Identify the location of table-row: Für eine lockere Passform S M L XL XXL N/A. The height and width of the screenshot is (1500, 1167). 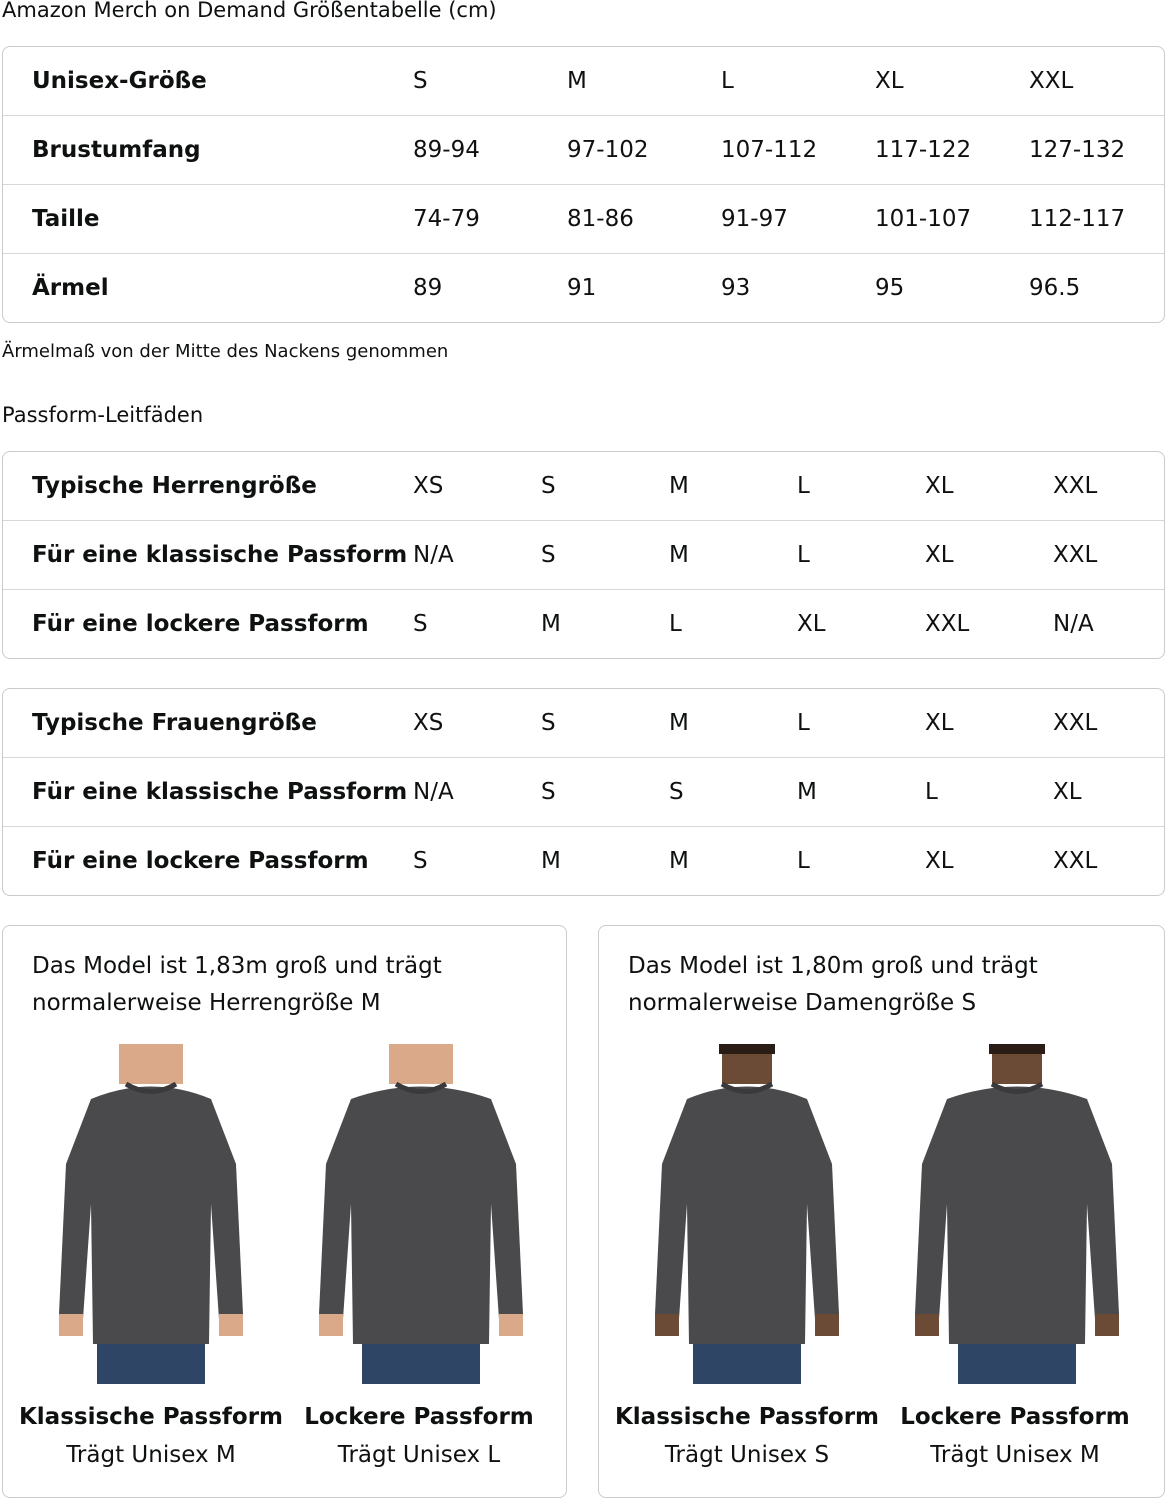
(583, 623).